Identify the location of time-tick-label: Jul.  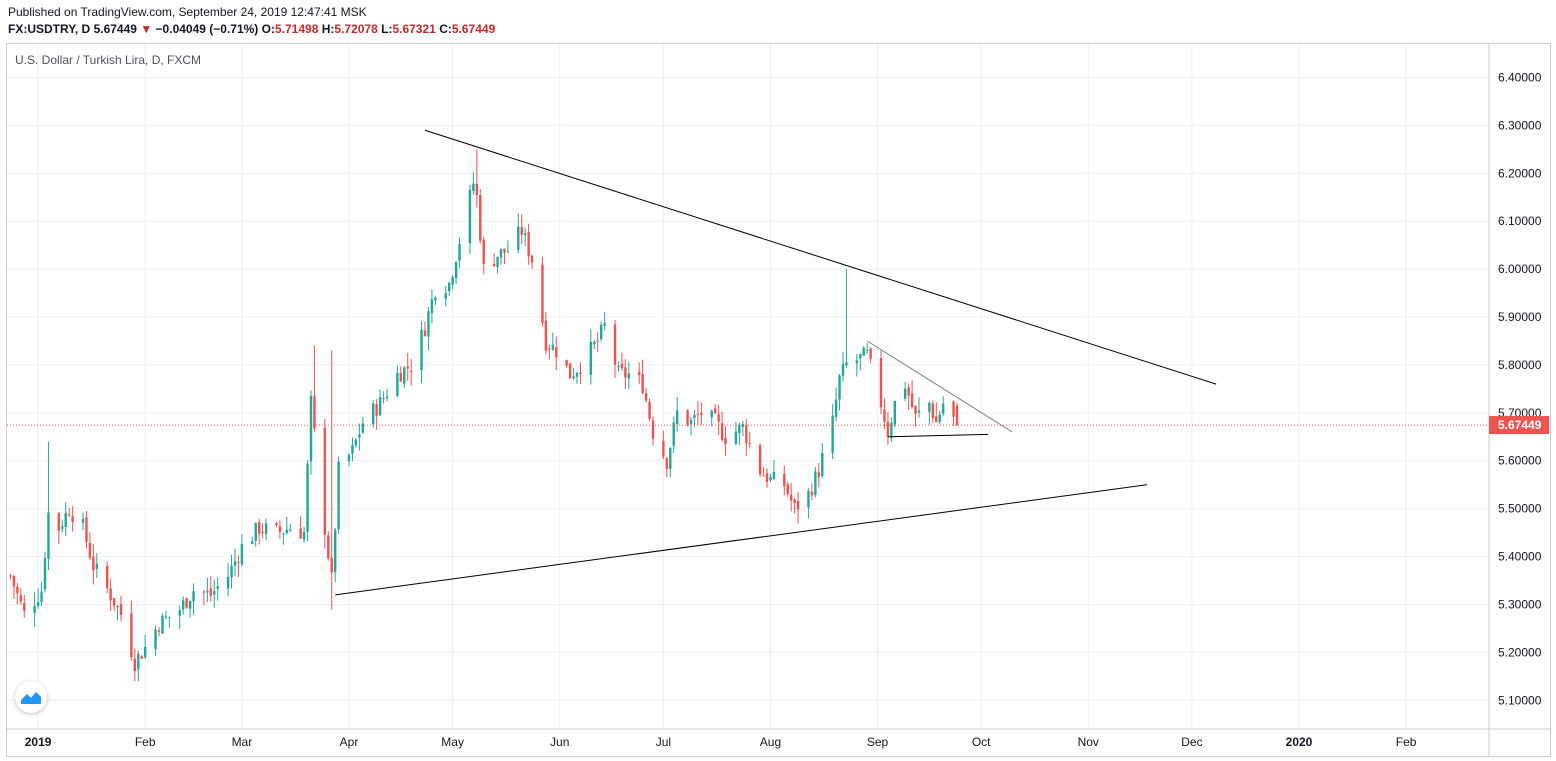
(663, 742).